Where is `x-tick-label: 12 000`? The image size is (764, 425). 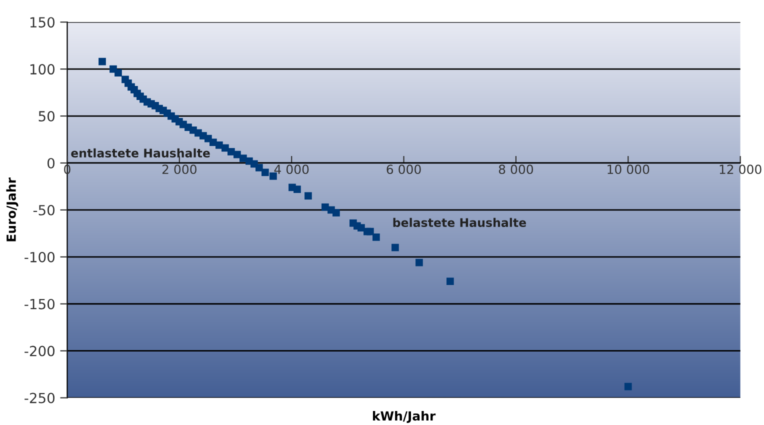
x-tick-label: 12 000 is located at coordinates (741, 169).